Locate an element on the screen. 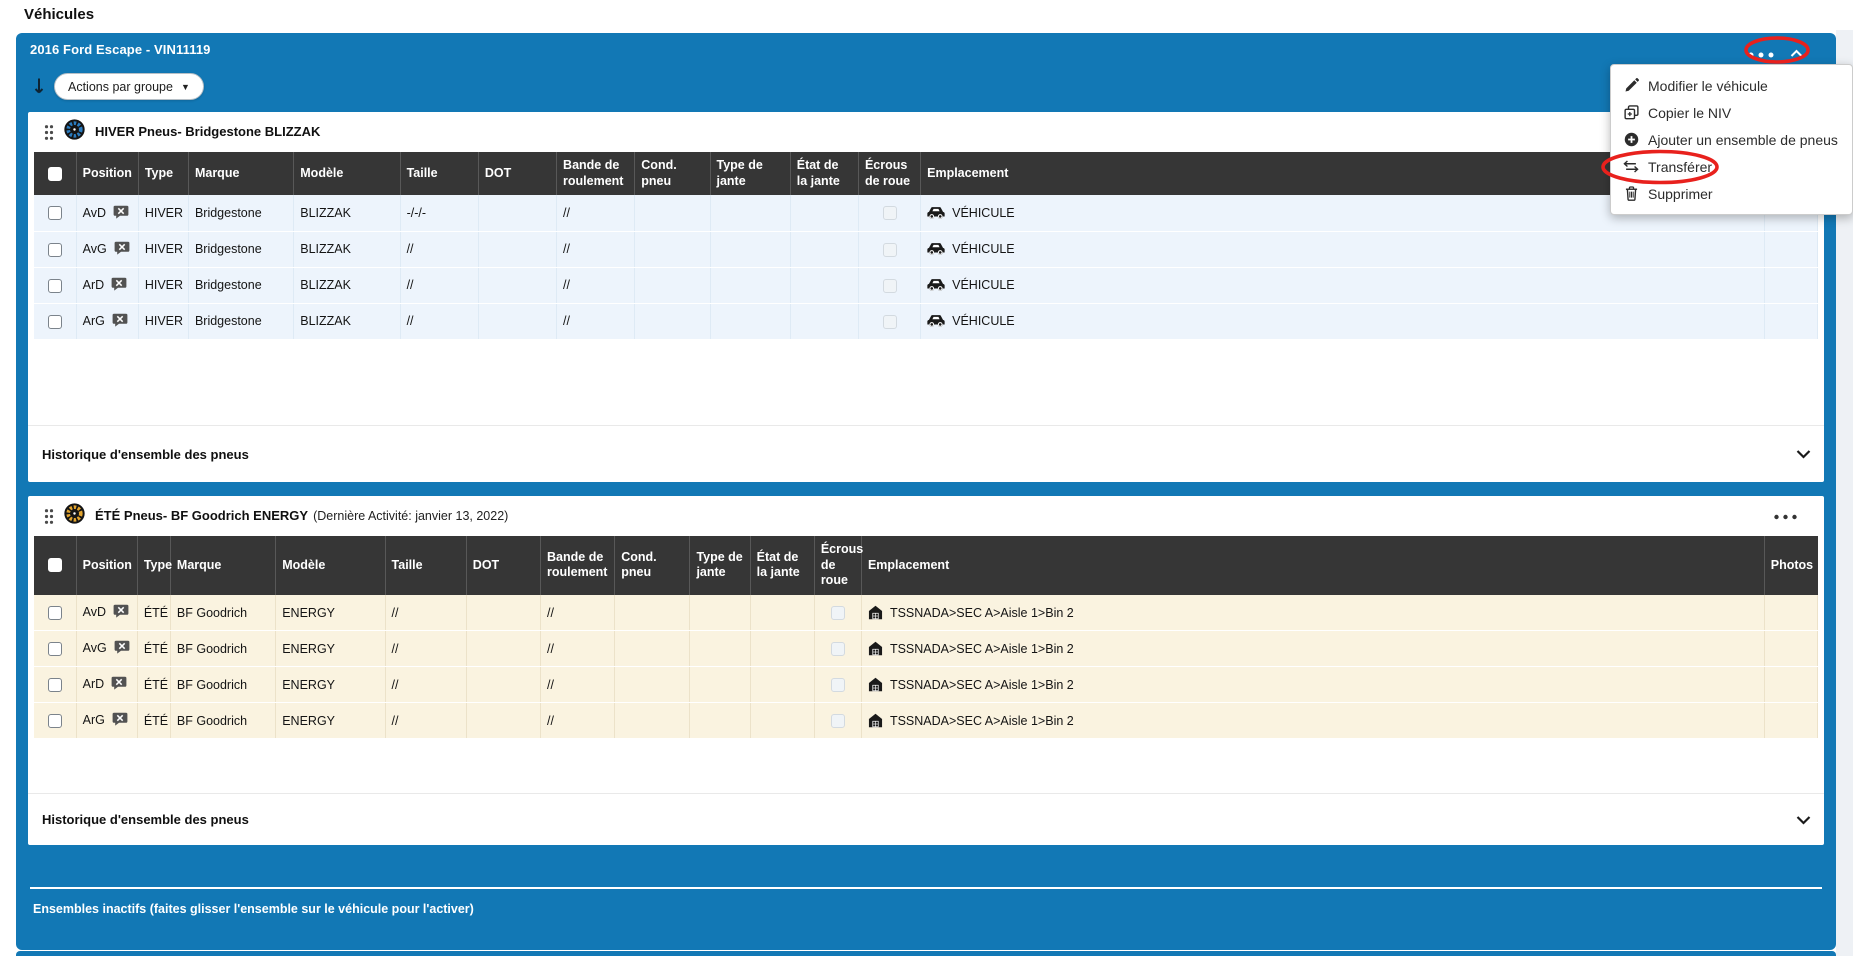 Image resolution: width=1853 pixels, height=956 pixels. menu-item-supprimer: Supprimer is located at coordinates (1731, 193).